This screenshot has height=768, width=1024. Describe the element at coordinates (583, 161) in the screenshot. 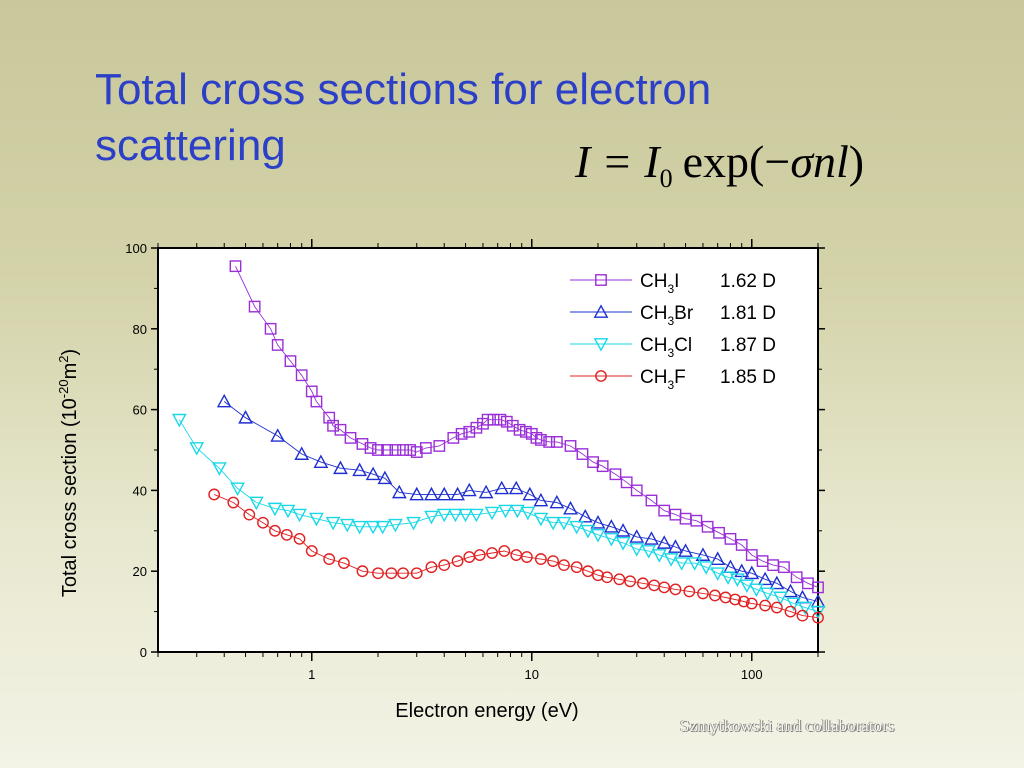

I see `formula-lhs: I` at that location.